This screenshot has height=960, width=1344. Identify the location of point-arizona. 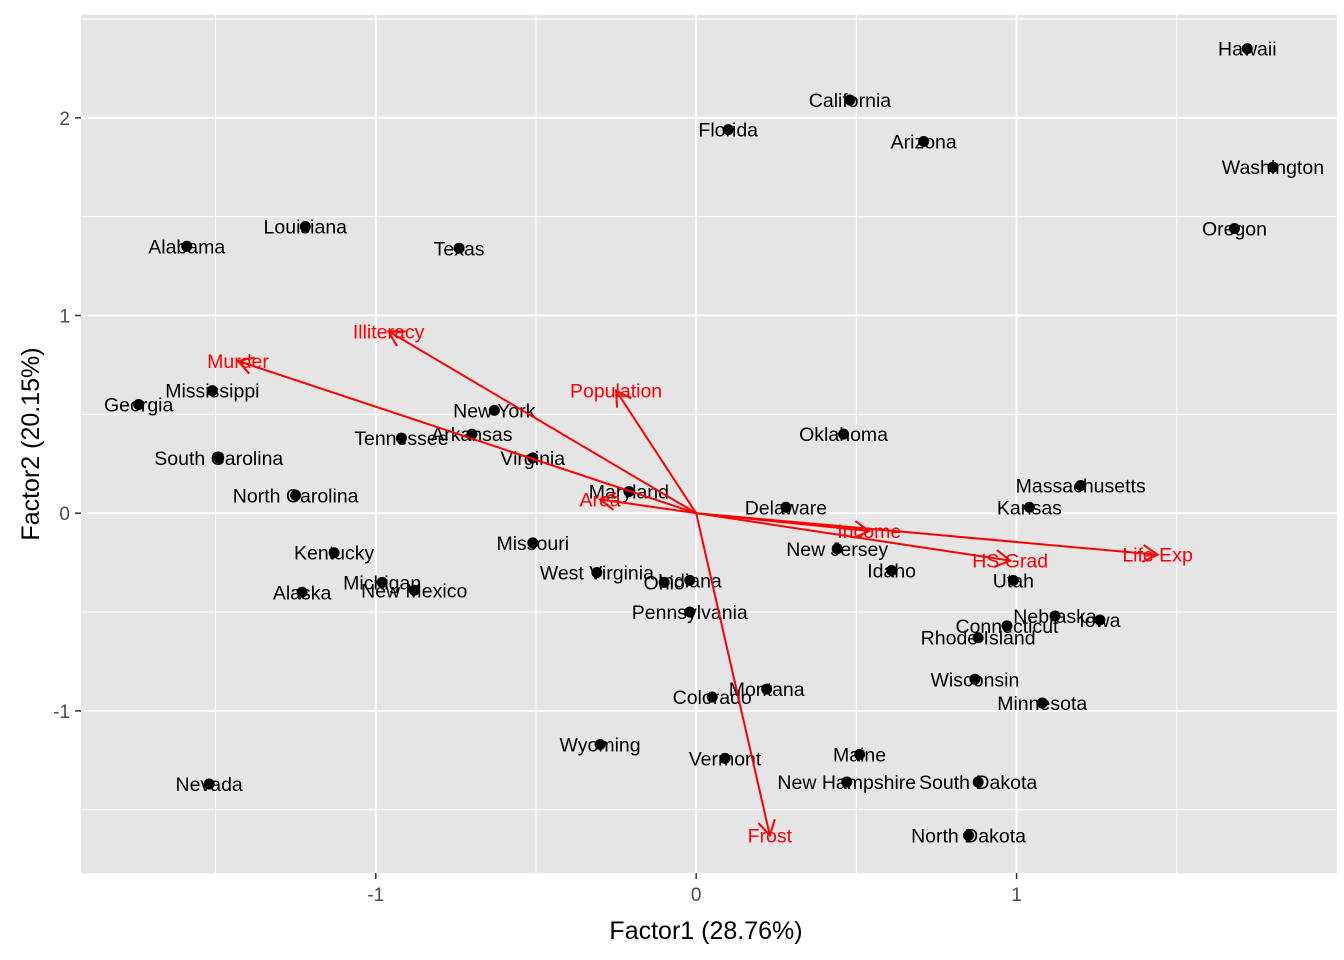
(924, 142).